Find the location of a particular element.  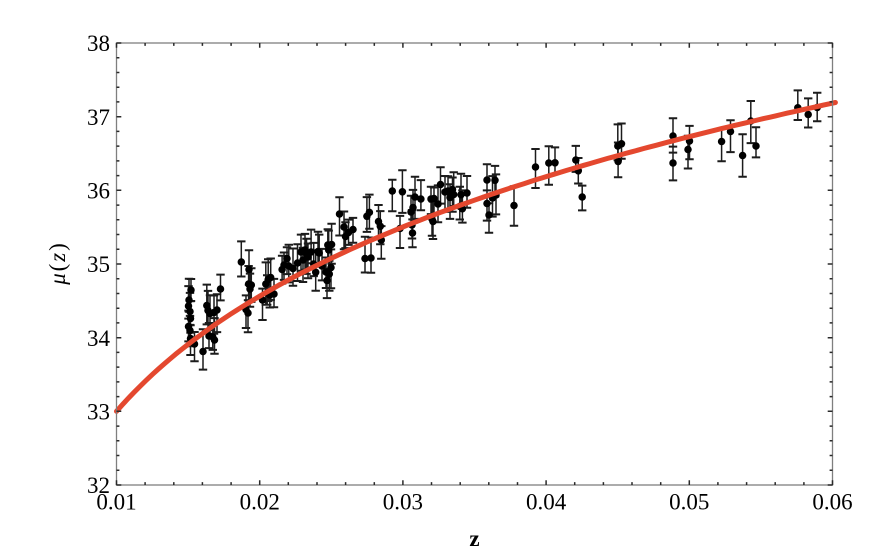

svg-text: z is located at coordinates (474, 538).